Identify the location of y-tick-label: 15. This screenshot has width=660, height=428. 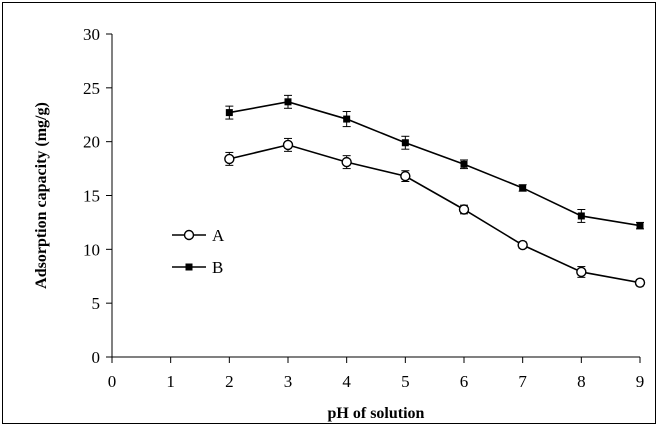
(91, 196).